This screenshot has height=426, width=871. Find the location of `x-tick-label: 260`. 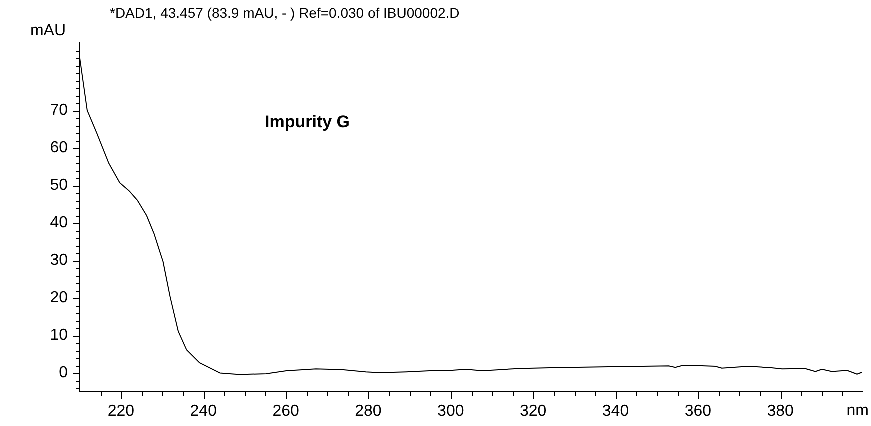

x-tick-label: 260 is located at coordinates (286, 411).